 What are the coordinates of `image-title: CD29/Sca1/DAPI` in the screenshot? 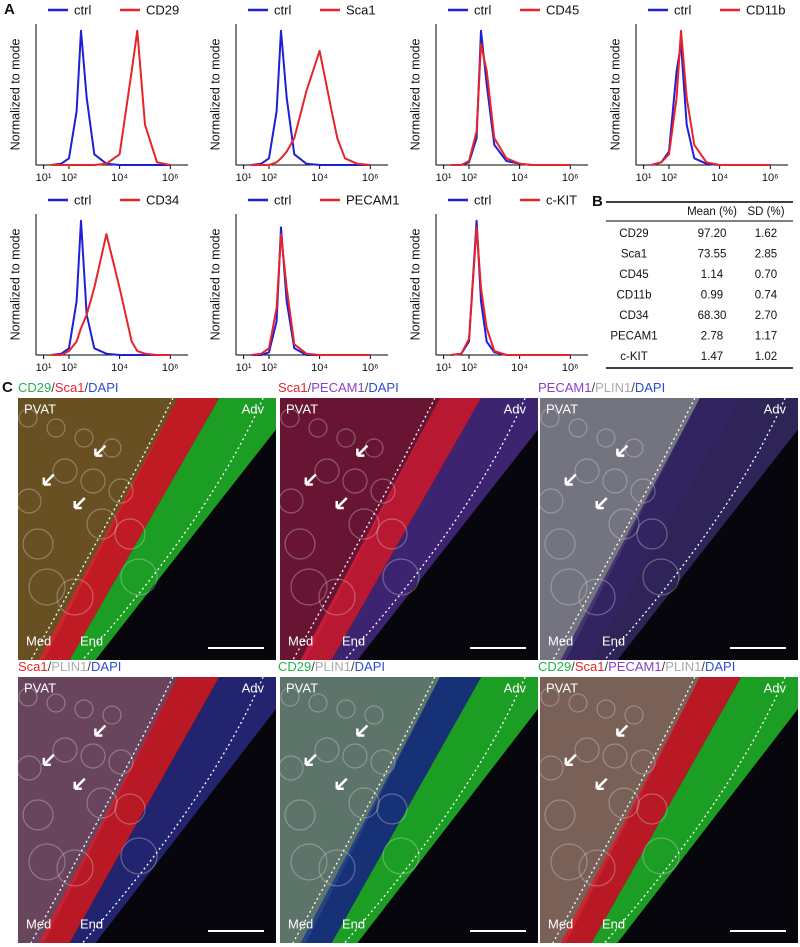 It's located at (68, 387).